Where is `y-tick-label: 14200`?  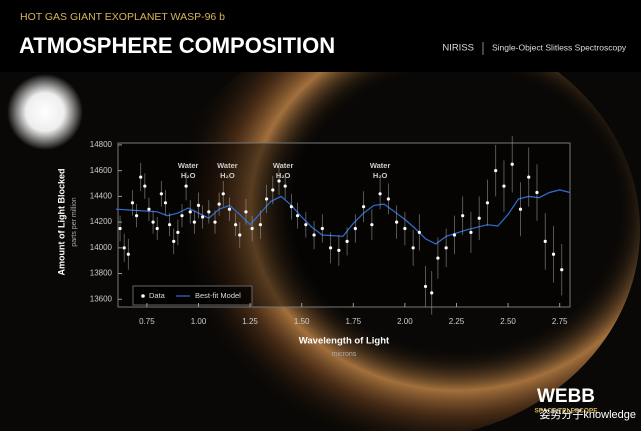 y-tick-label: 14200 is located at coordinates (101, 221).